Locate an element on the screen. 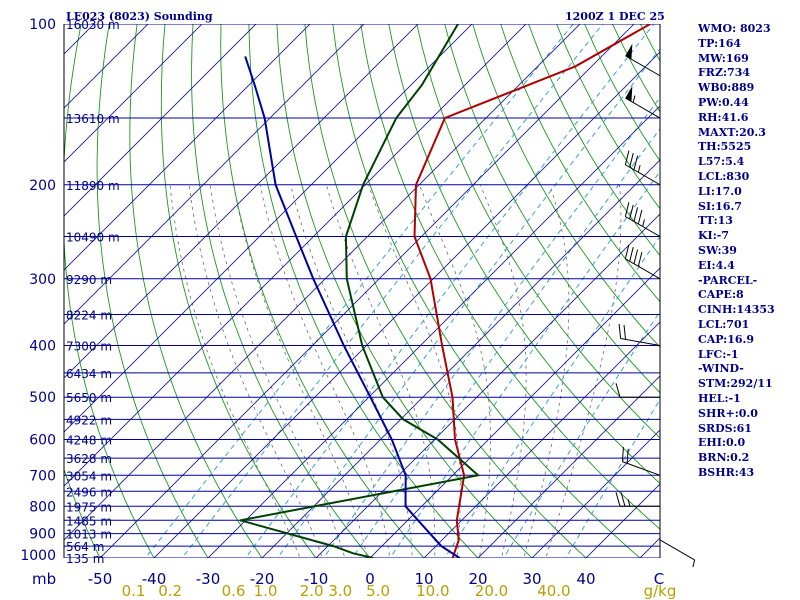  mixing-ratio-label: 2.0 is located at coordinates (312, 591).